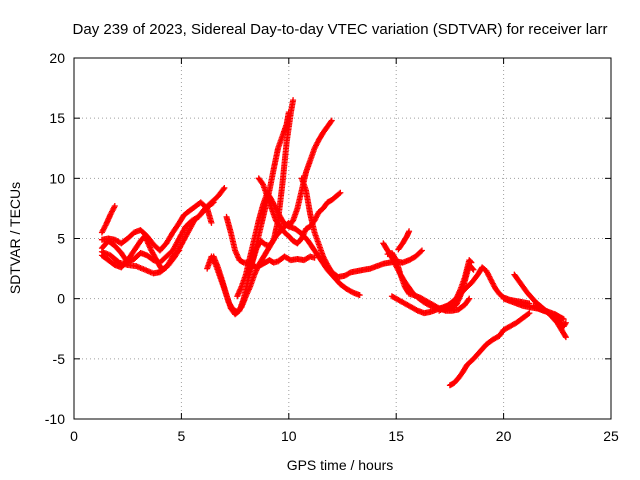  Describe the element at coordinates (340, 465) in the screenshot. I see `x-axis-label: GPS time / hours` at that location.